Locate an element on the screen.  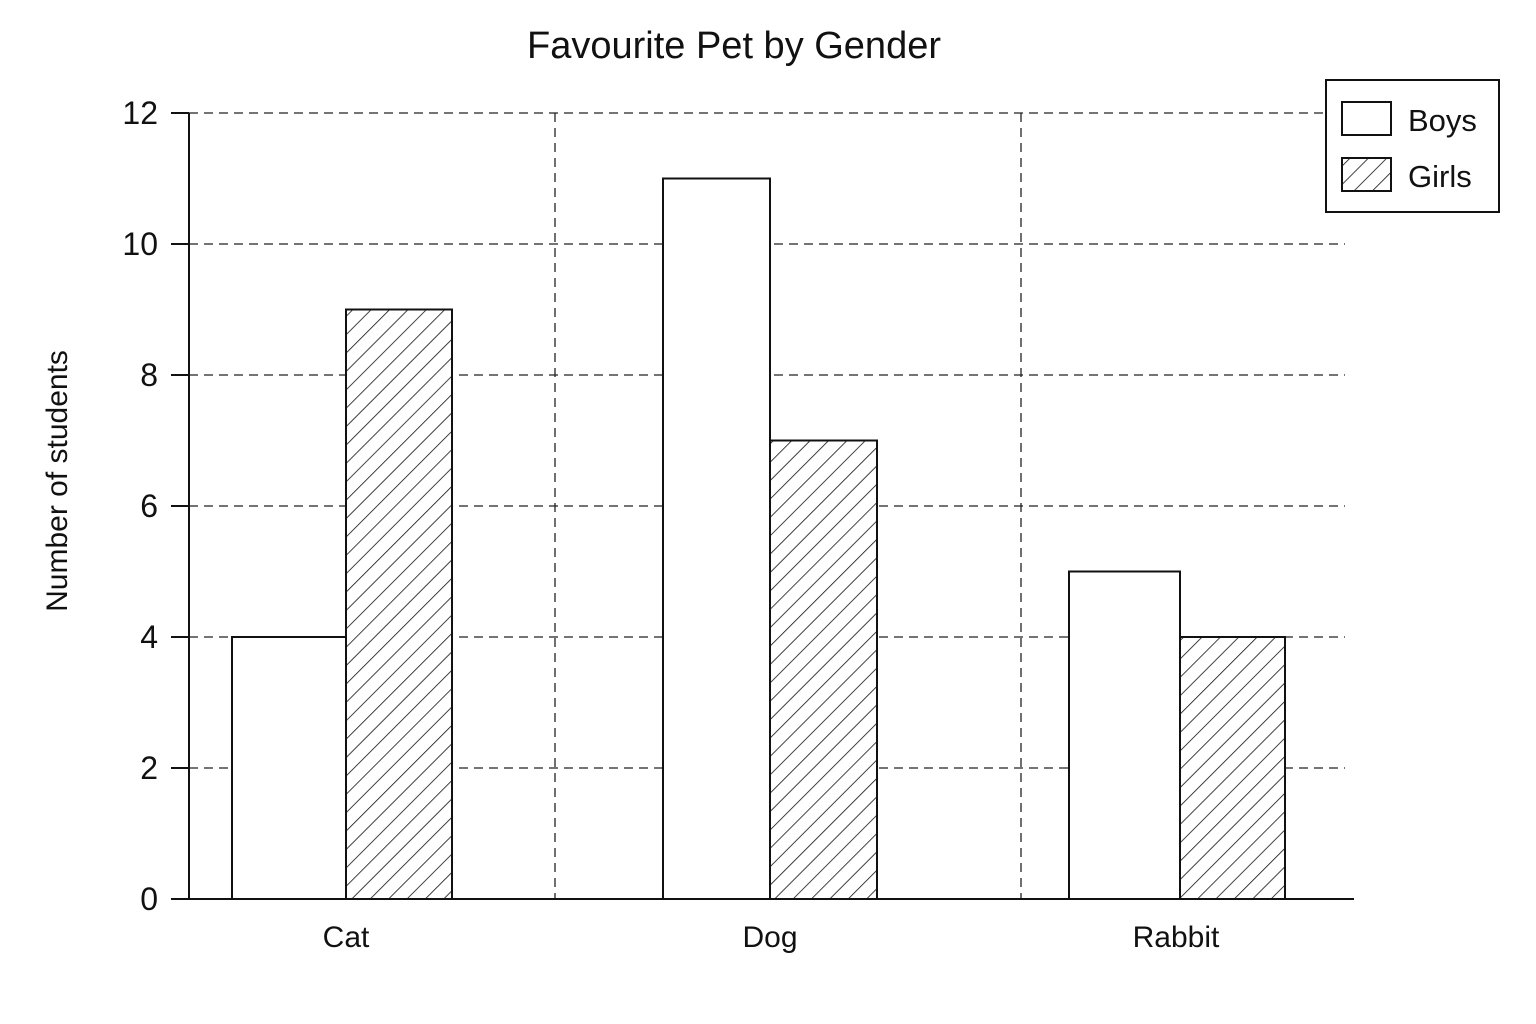
y-tick-label: 4 is located at coordinates (149, 637).